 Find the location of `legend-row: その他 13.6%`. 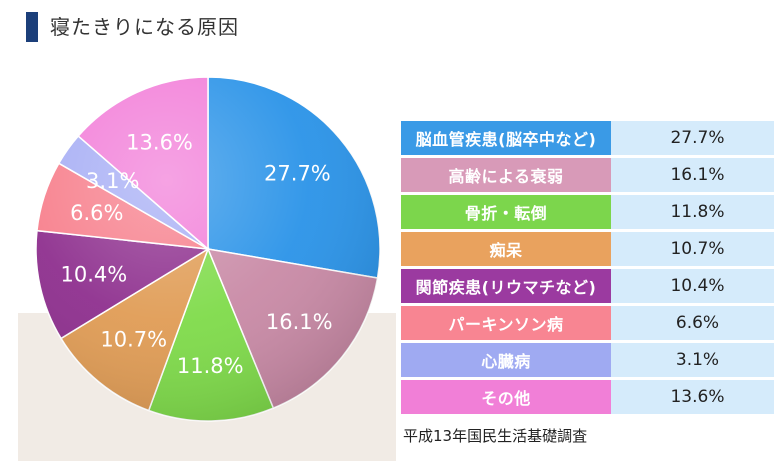

legend-row: その他 13.6% is located at coordinates (587, 397).